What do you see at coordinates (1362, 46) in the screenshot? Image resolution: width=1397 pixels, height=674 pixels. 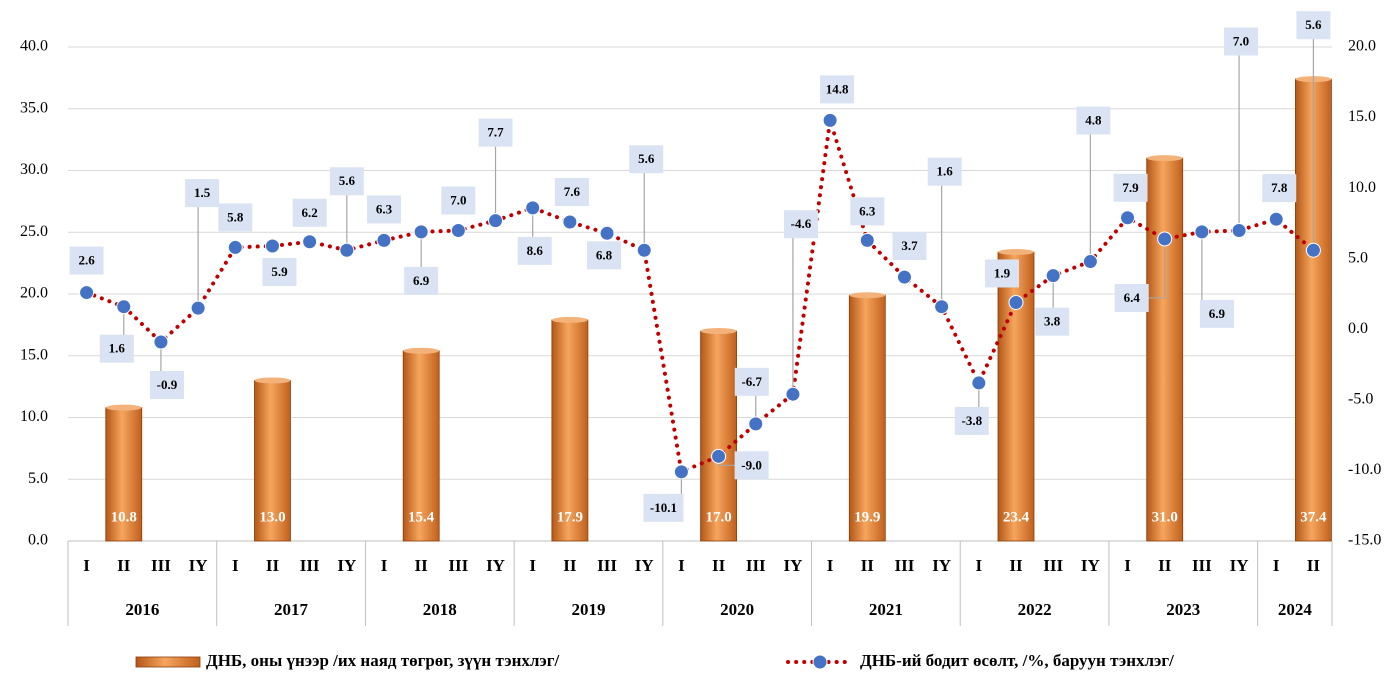 I see `y2-tick-label: 20.0` at bounding box center [1362, 46].